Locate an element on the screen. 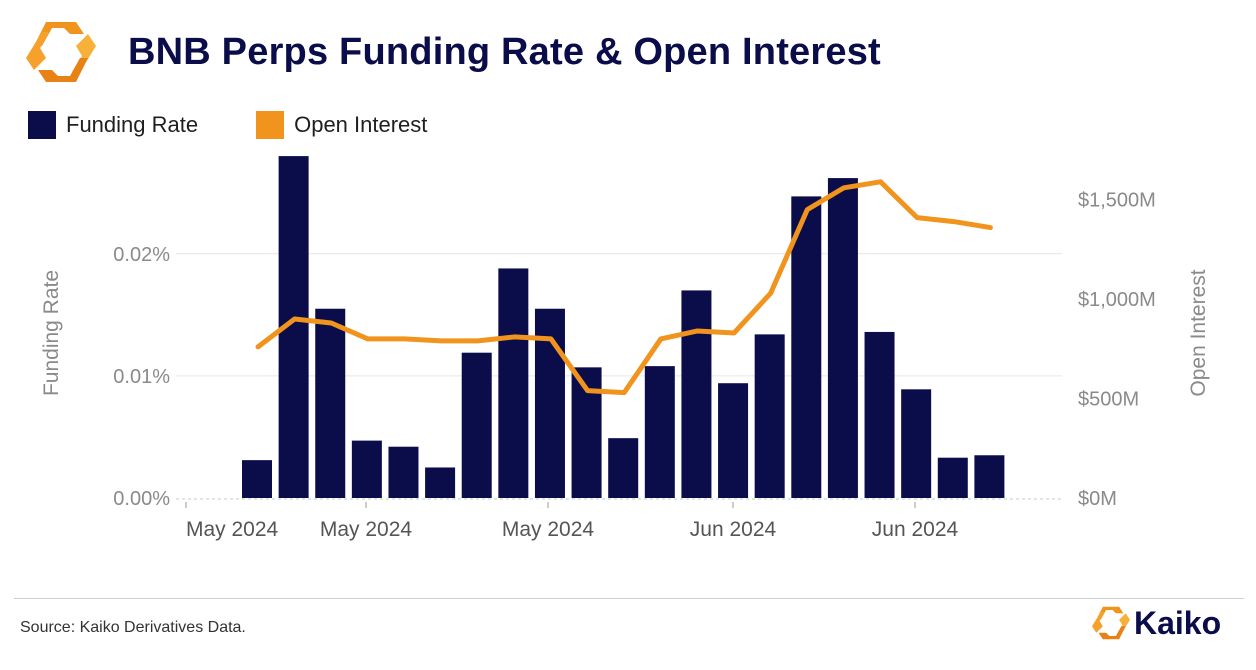 Image resolution: width=1256 pixels, height=670 pixels. y-right-tick-label: $0M is located at coordinates (1097, 499).